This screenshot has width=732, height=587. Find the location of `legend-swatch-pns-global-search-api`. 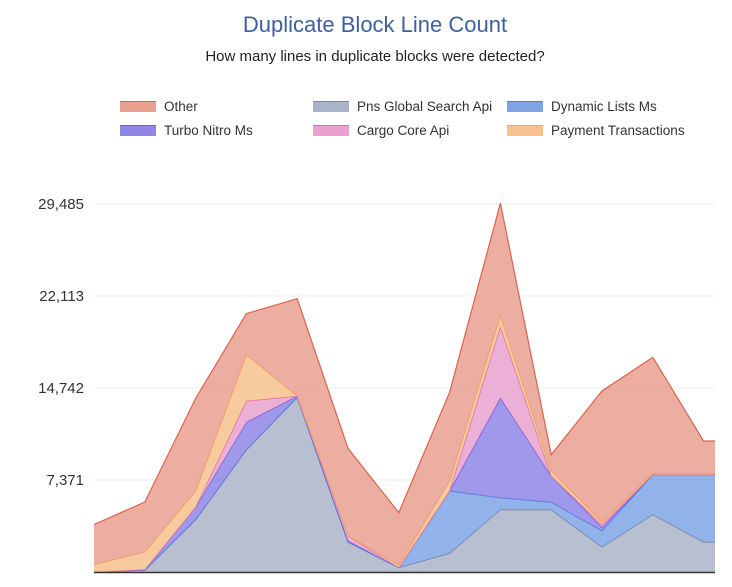

legend-swatch-pns-global-search-api is located at coordinates (331, 106).